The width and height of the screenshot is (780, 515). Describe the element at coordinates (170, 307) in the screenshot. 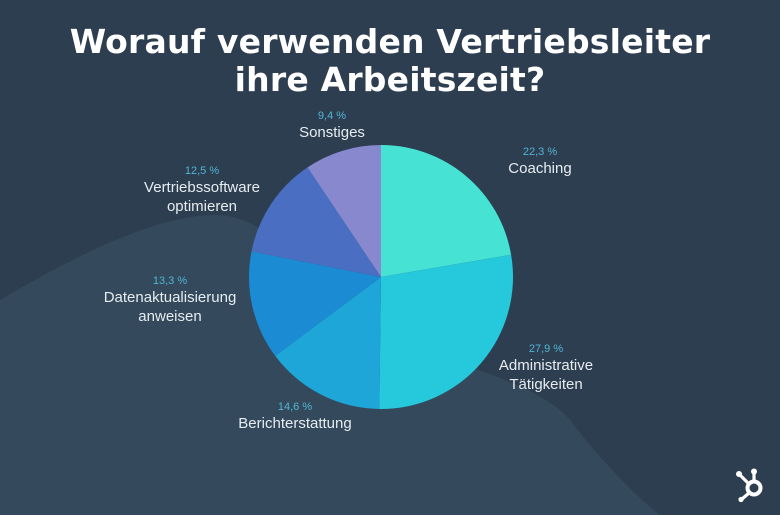

I see `slice-name-datenaktualisierung: Datenaktualisierung anweisen` at that location.